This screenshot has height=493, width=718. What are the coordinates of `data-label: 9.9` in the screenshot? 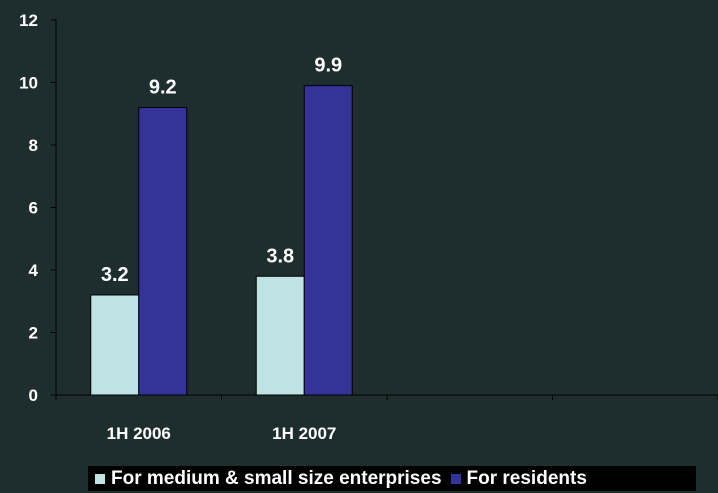 It's located at (328, 66).